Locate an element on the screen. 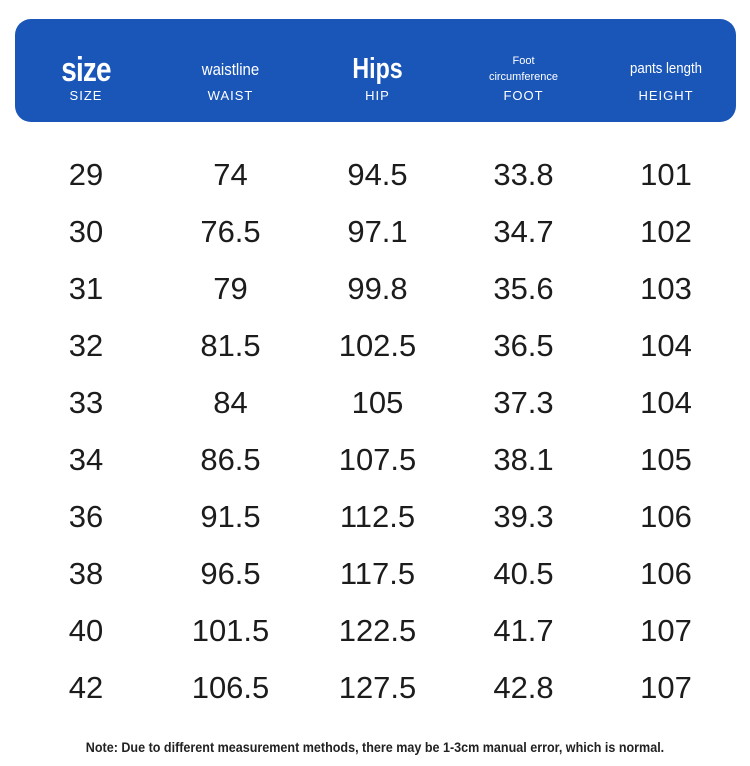 The image size is (750, 766). cell-hip: 122.5 is located at coordinates (377, 630).